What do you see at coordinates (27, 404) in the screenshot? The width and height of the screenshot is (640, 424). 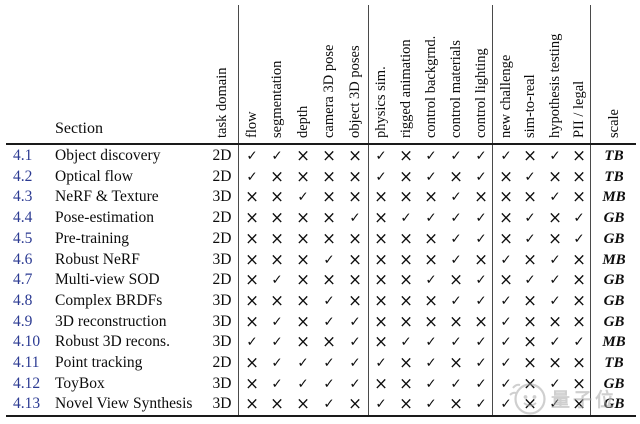 I see `section-number: 4.13` at bounding box center [27, 404].